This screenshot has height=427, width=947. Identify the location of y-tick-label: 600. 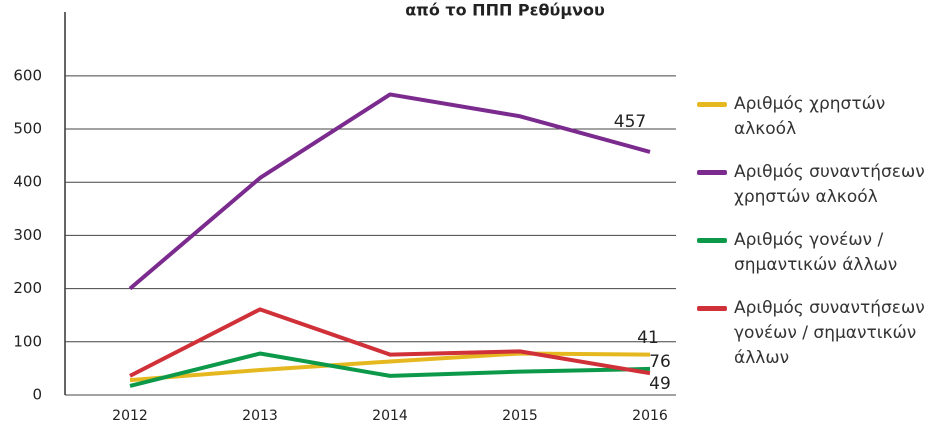
(27, 75).